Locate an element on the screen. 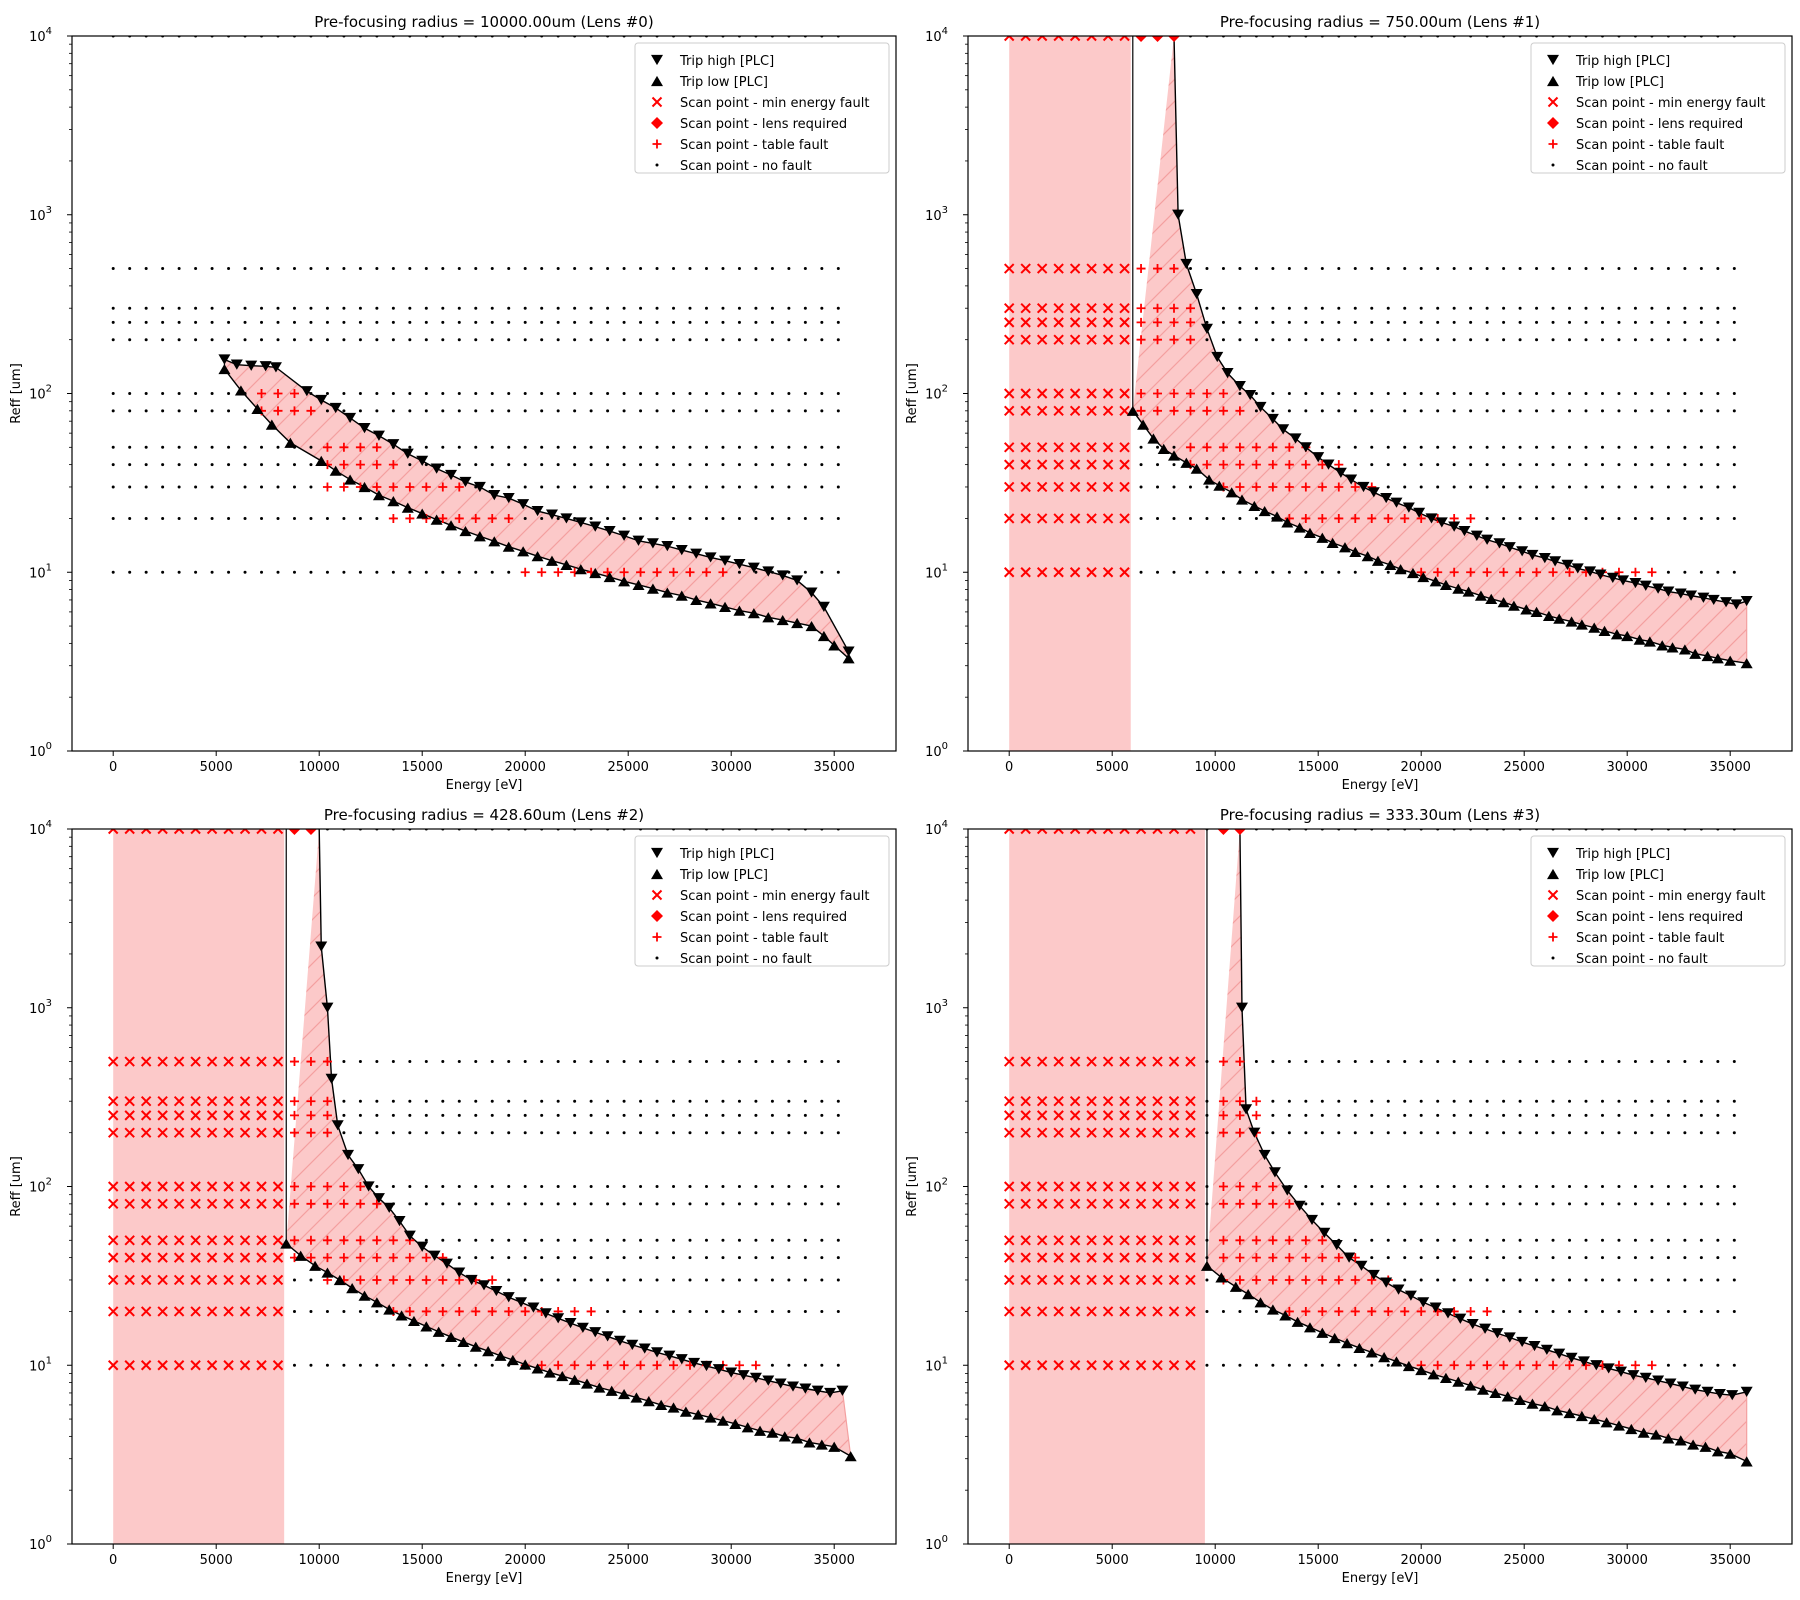 The width and height of the screenshot is (1800, 1600). legend-marker-x is located at coordinates (657, 102).